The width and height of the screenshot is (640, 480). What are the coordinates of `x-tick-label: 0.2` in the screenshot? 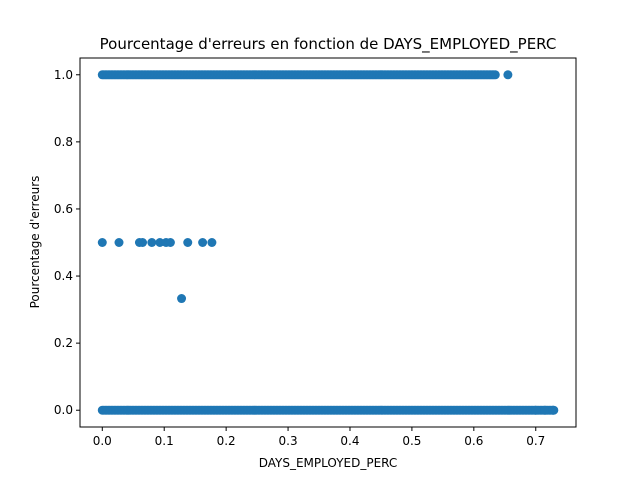 It's located at (226, 441).